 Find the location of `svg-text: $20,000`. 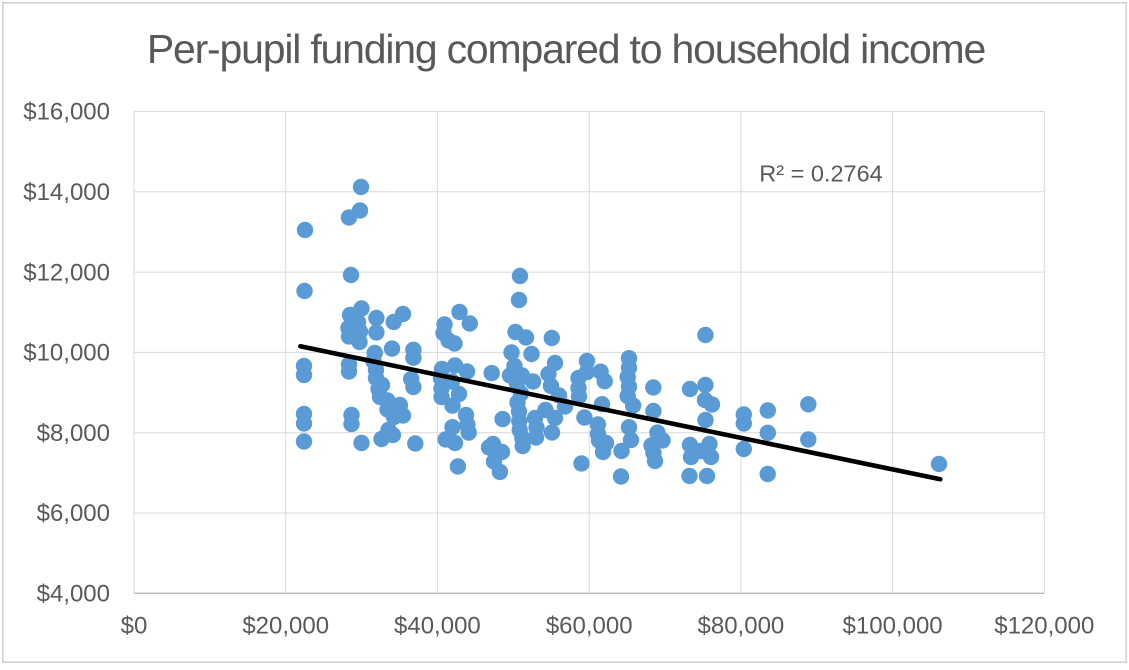

svg-text: $20,000 is located at coordinates (285, 626).